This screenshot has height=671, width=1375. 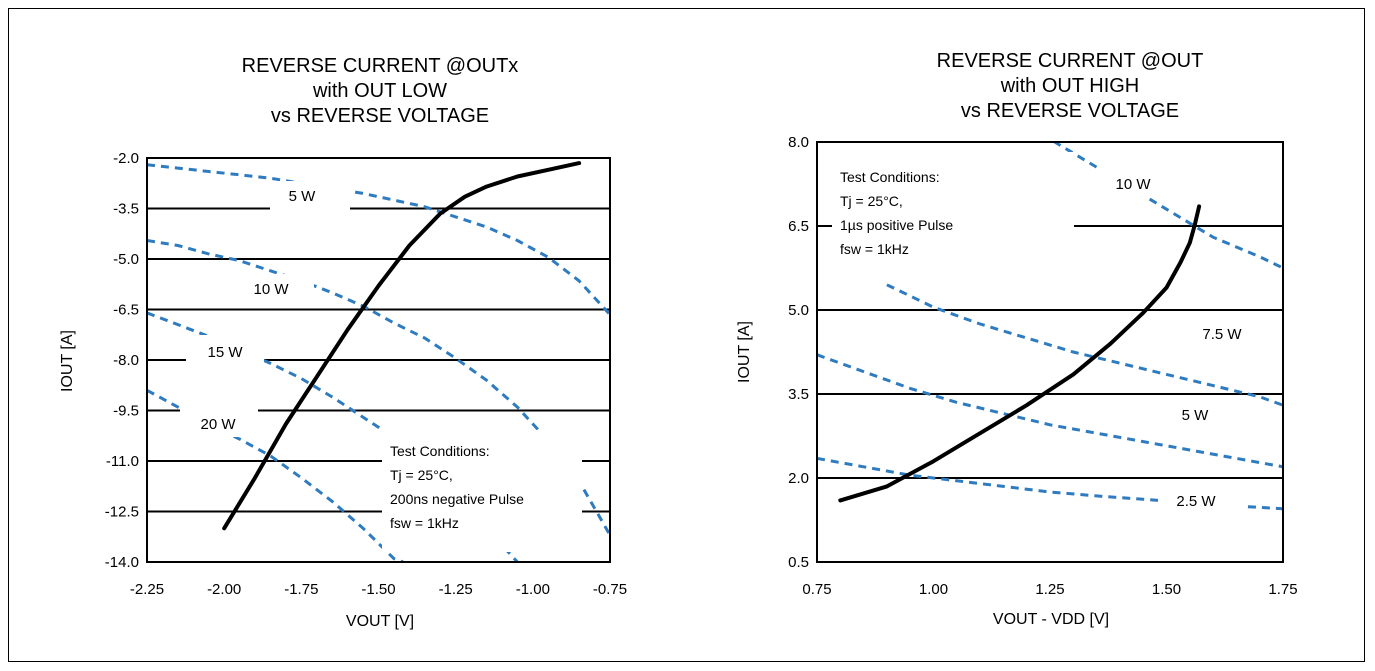 I want to click on right-x-axis-label: VOUT - VDD [V], so click(x=1051, y=619).